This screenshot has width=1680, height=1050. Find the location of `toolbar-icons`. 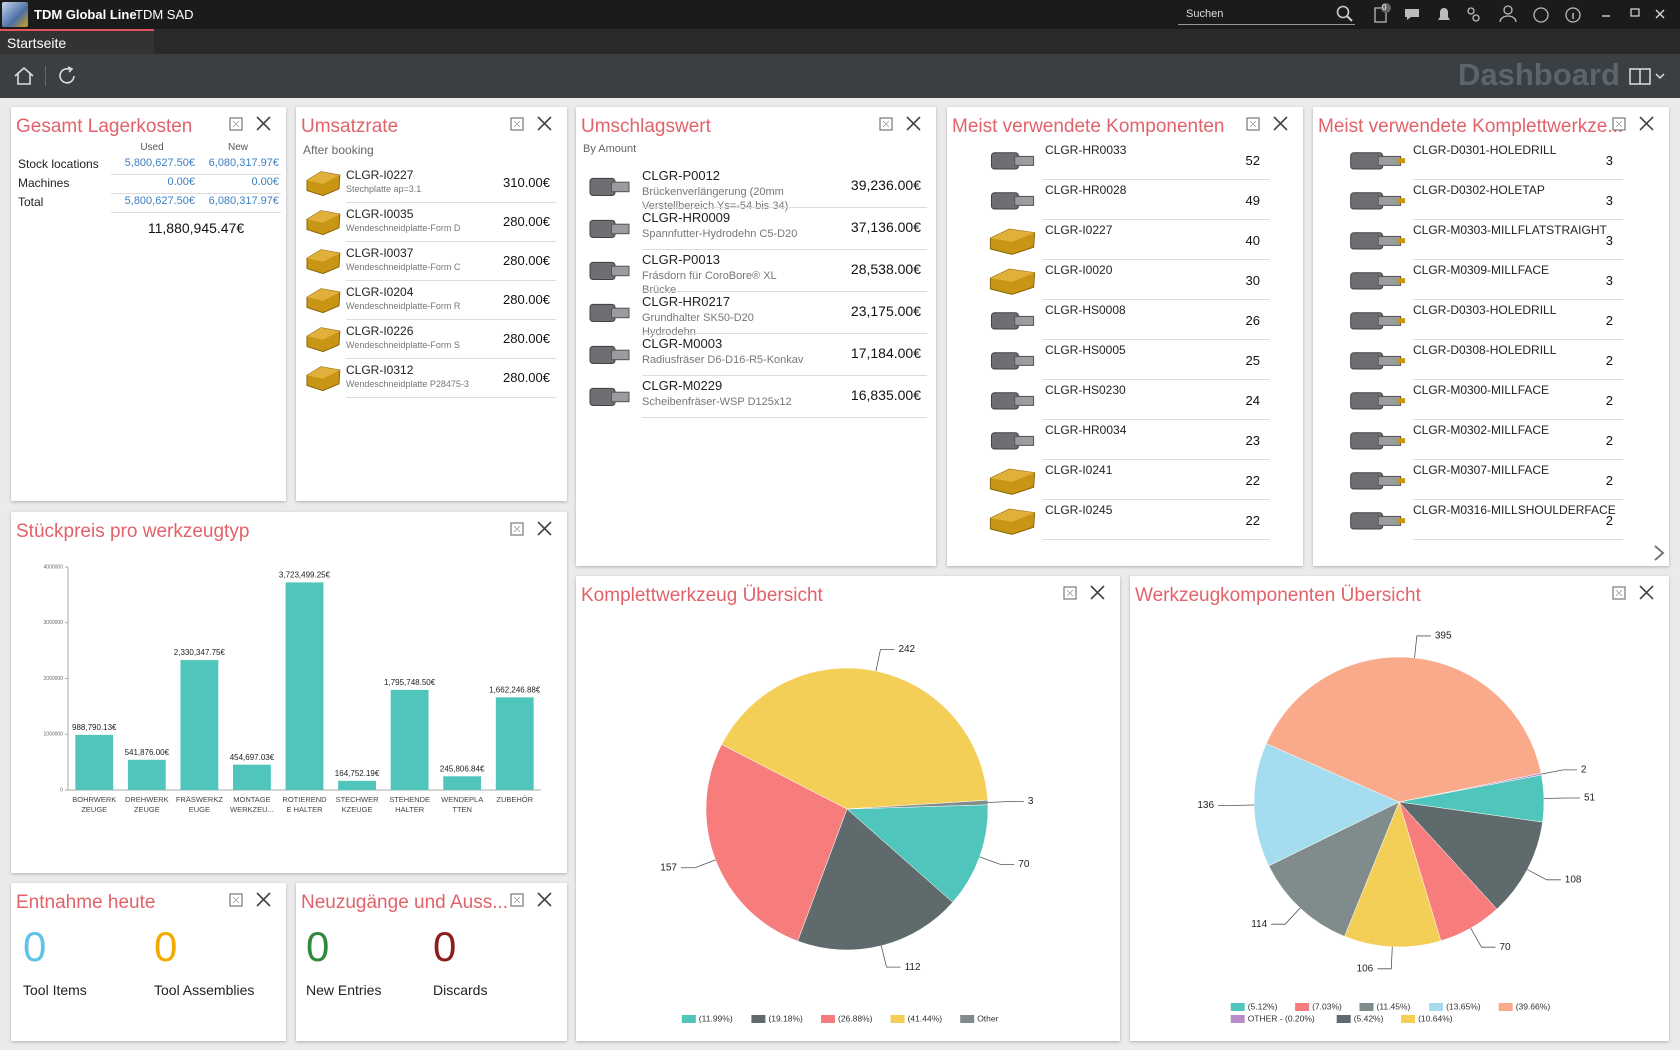

toolbar-icons is located at coordinates (1515, 14).